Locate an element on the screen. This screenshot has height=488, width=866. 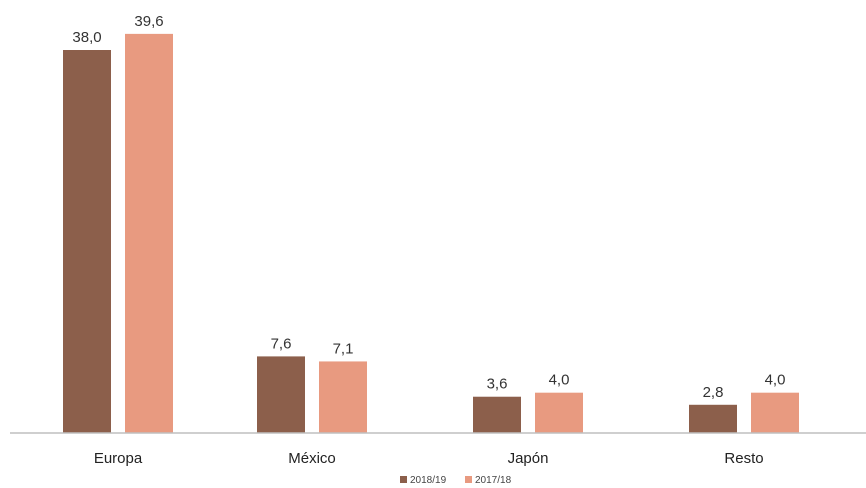
category-labels-layer: Europa México Japón Resto is located at coordinates (429, 458).